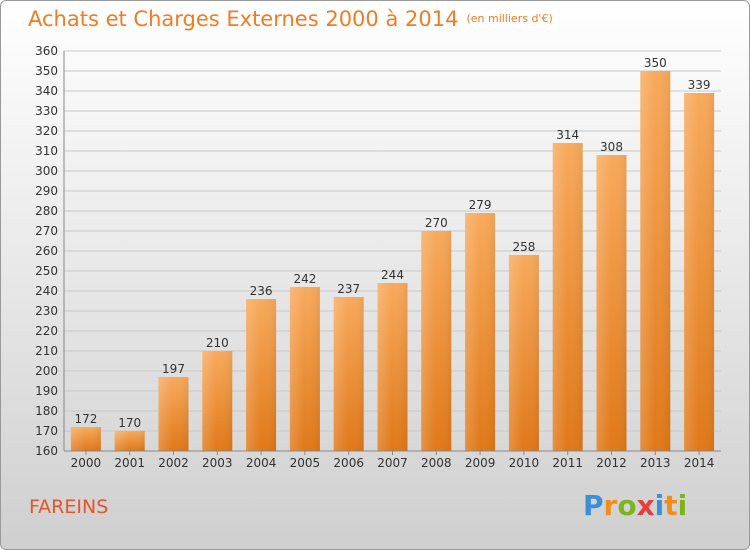 This screenshot has height=550, width=750. I want to click on x-tick-label: 2006, so click(348, 463).